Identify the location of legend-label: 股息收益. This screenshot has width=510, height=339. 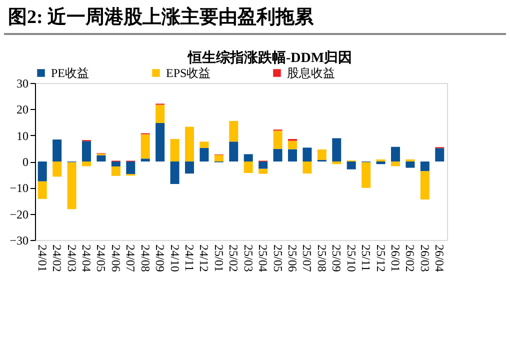
(311, 73).